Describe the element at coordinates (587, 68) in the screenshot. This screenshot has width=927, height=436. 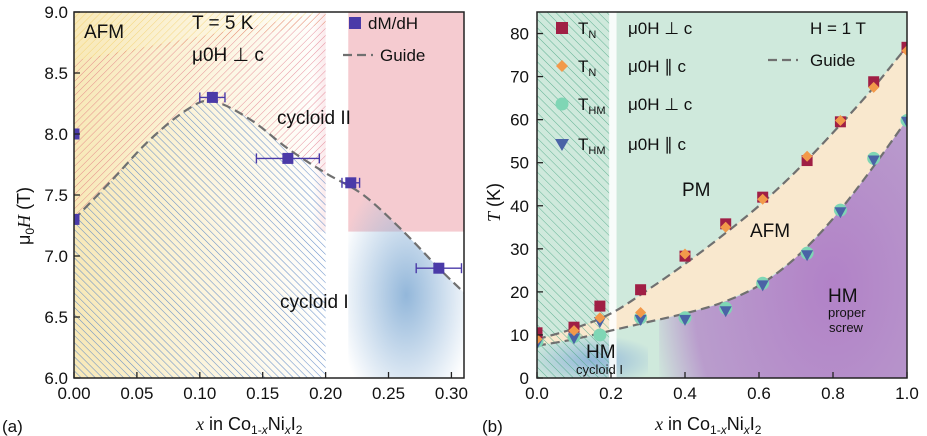
I see `legend-label-tn-par: TN` at that location.